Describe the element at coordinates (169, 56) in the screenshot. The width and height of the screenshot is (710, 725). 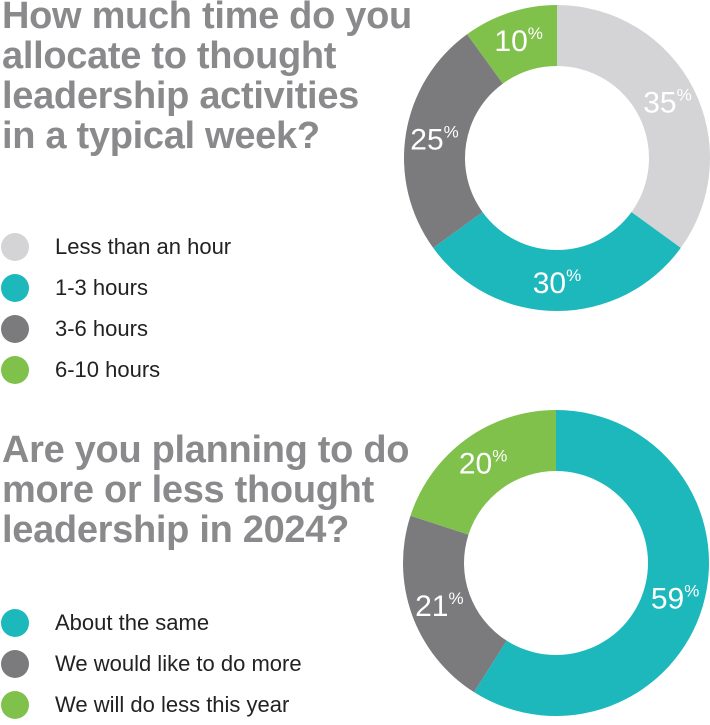
I see `chart-title-line: allocate to thought` at that location.